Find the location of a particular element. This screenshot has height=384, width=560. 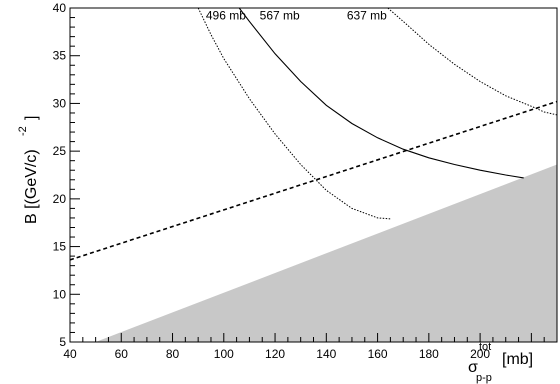

contour-637-mb is located at coordinates (472, 62).